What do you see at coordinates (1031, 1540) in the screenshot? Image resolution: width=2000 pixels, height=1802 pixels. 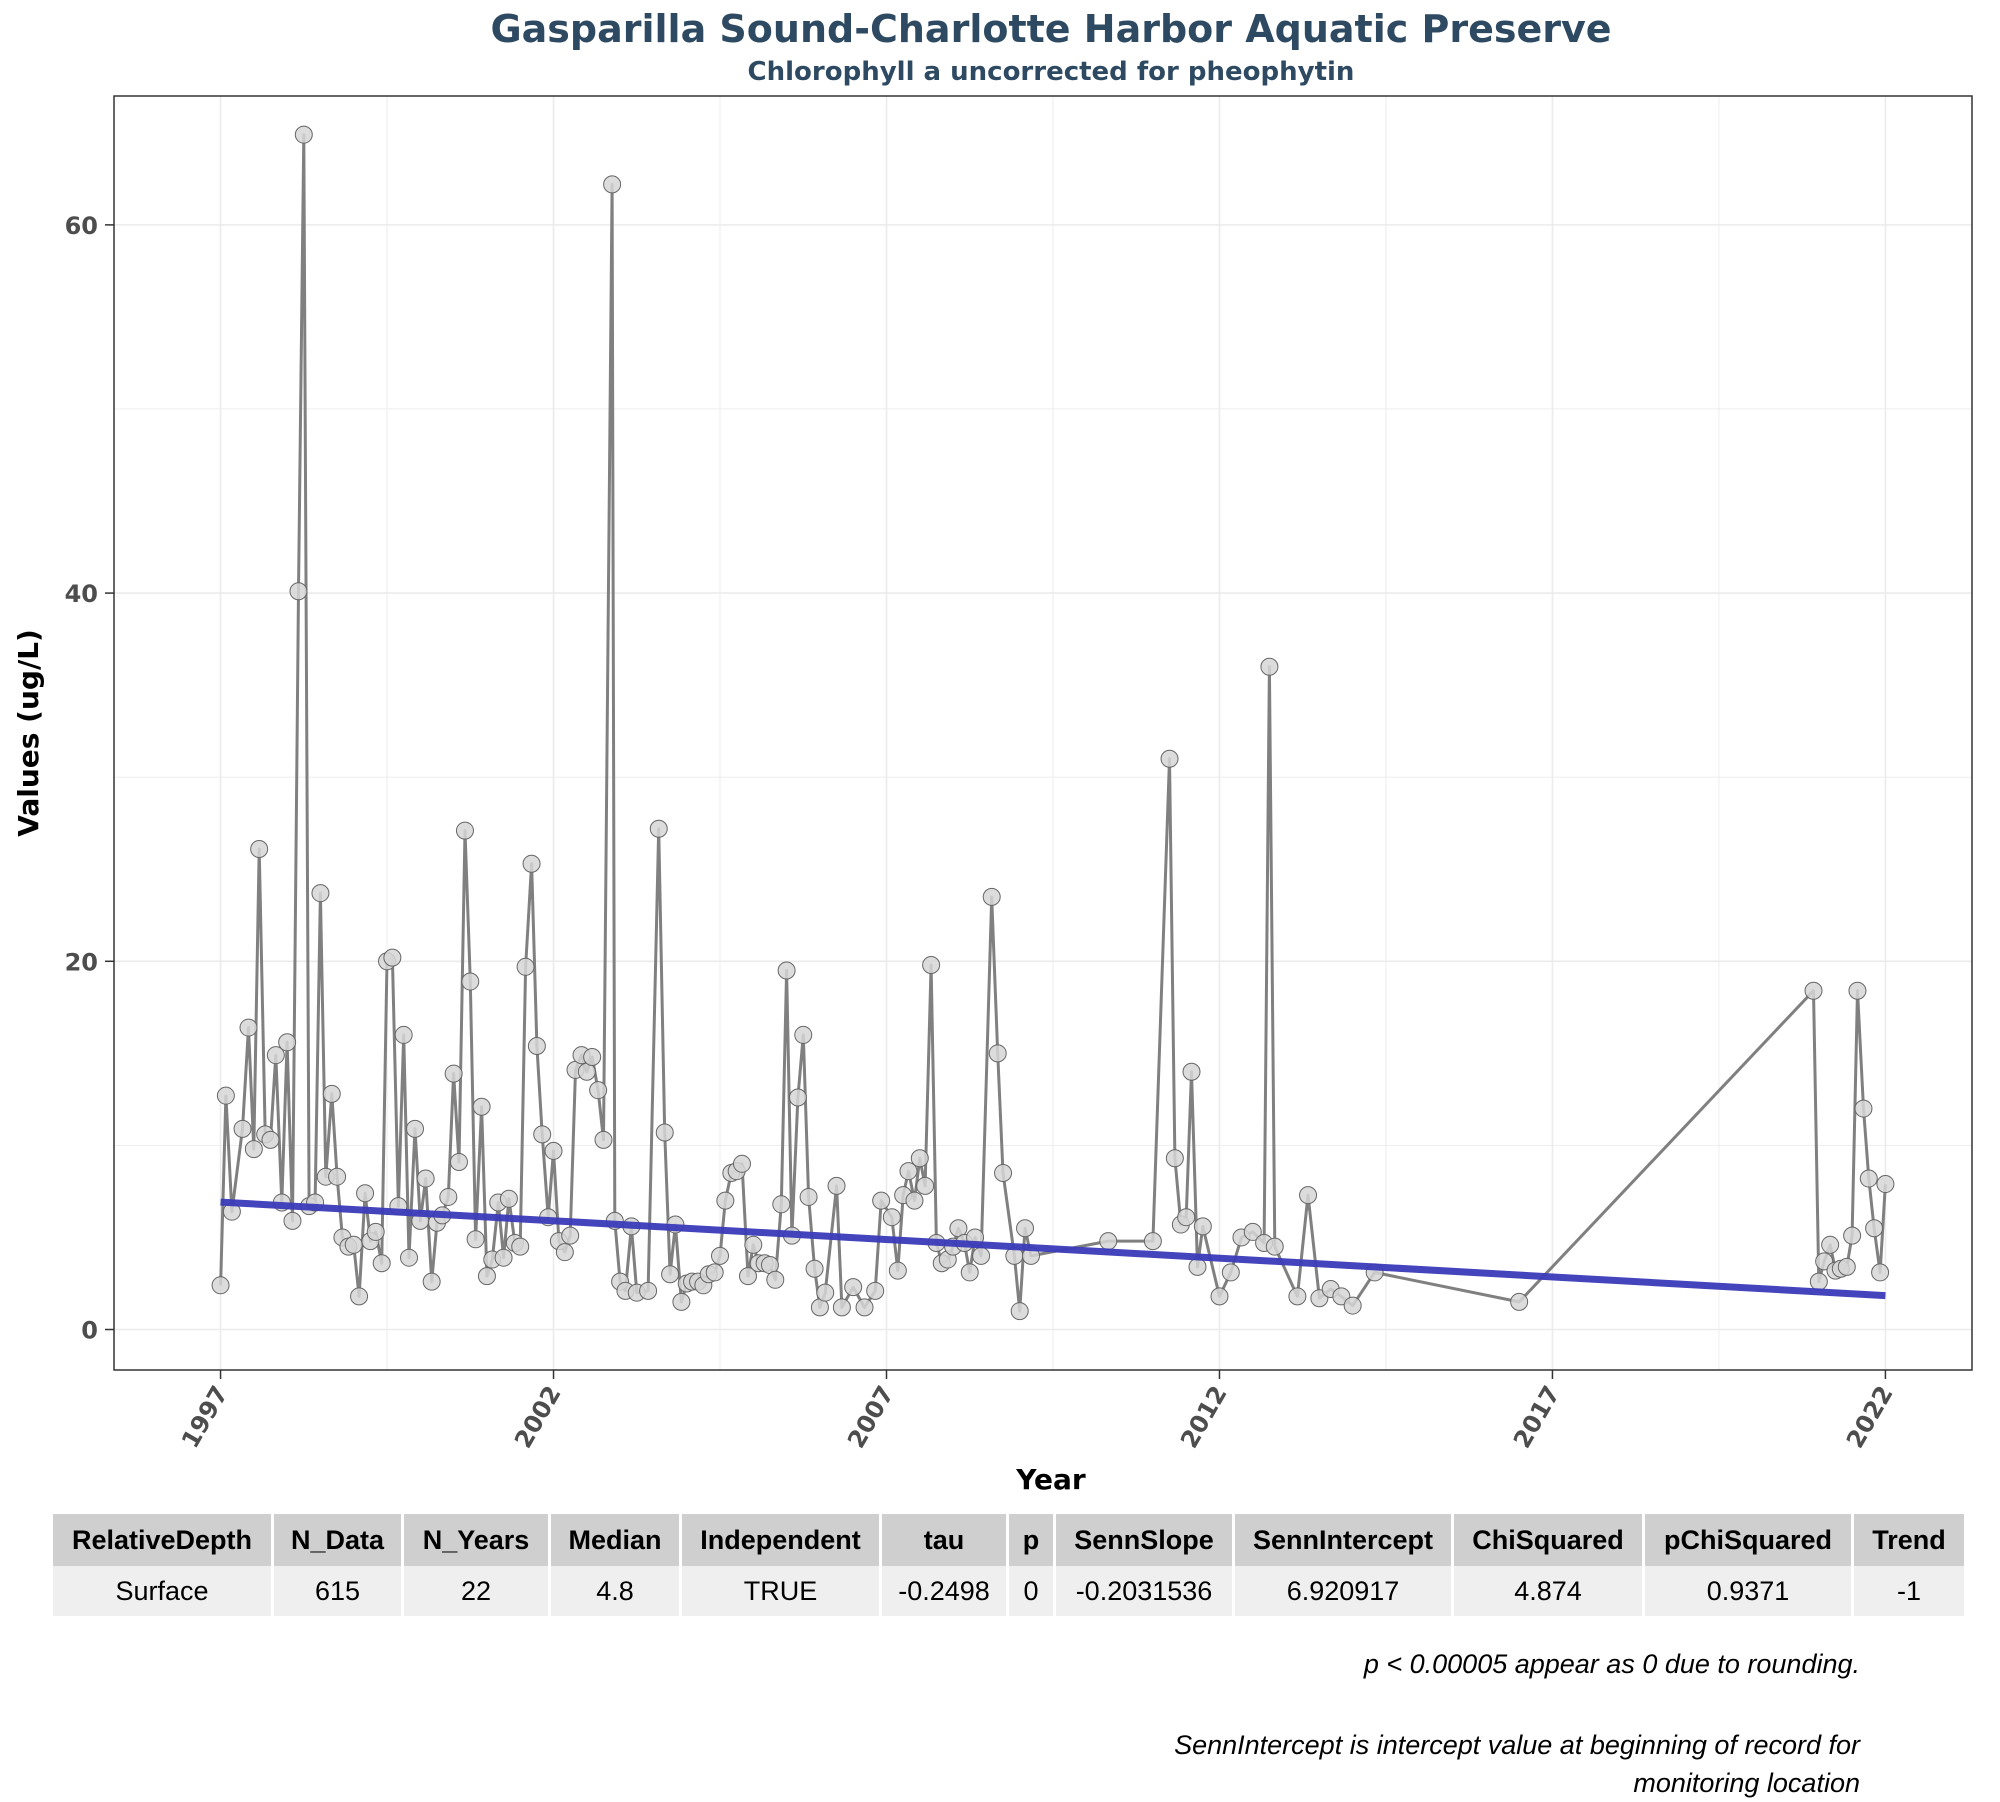 I see `stats-header-cell: p` at bounding box center [1031, 1540].